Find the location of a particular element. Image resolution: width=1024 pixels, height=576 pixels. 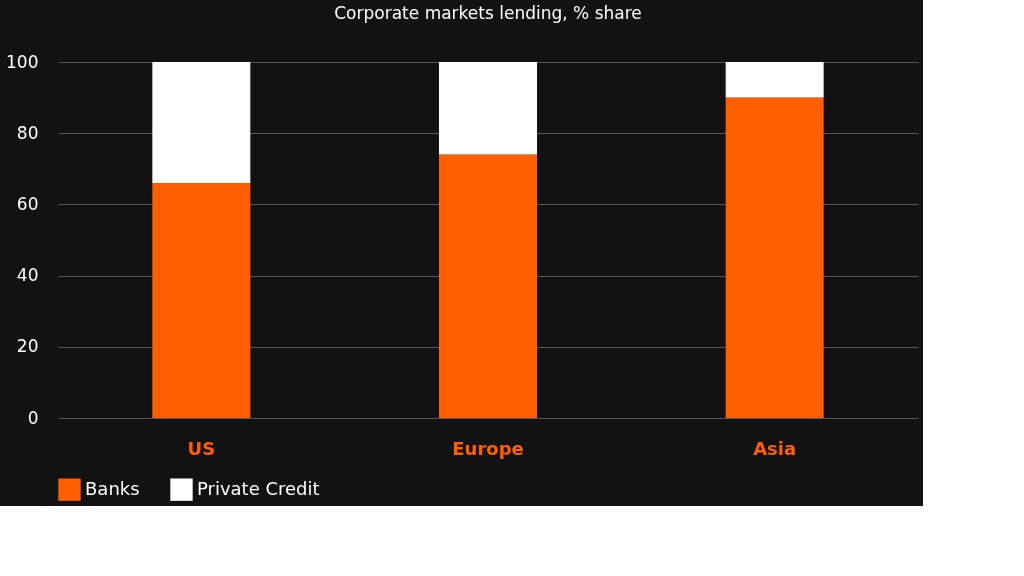

x-tick-label: Europe is located at coordinates (488, 448).